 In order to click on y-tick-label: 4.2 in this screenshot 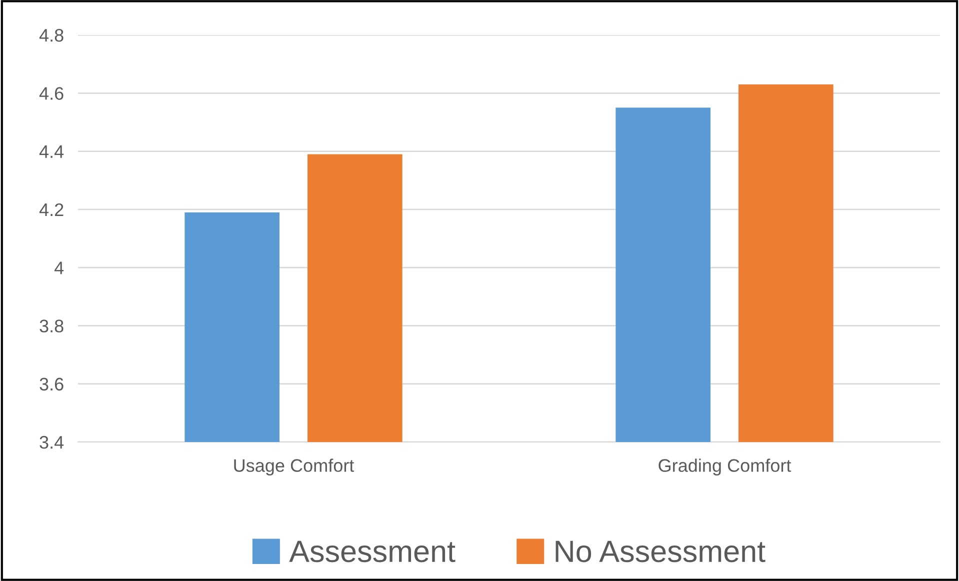, I will do `click(51, 209)`.